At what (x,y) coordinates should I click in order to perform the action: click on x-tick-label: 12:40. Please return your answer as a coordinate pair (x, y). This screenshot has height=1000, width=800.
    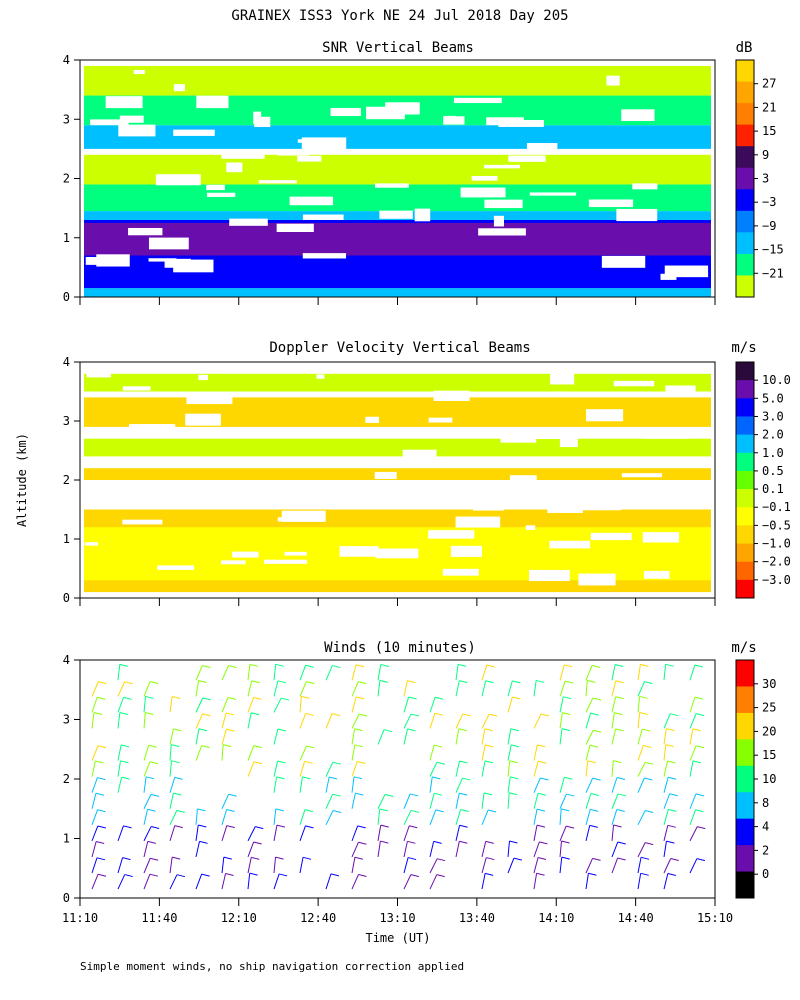
    Looking at the image, I should click on (318, 918).